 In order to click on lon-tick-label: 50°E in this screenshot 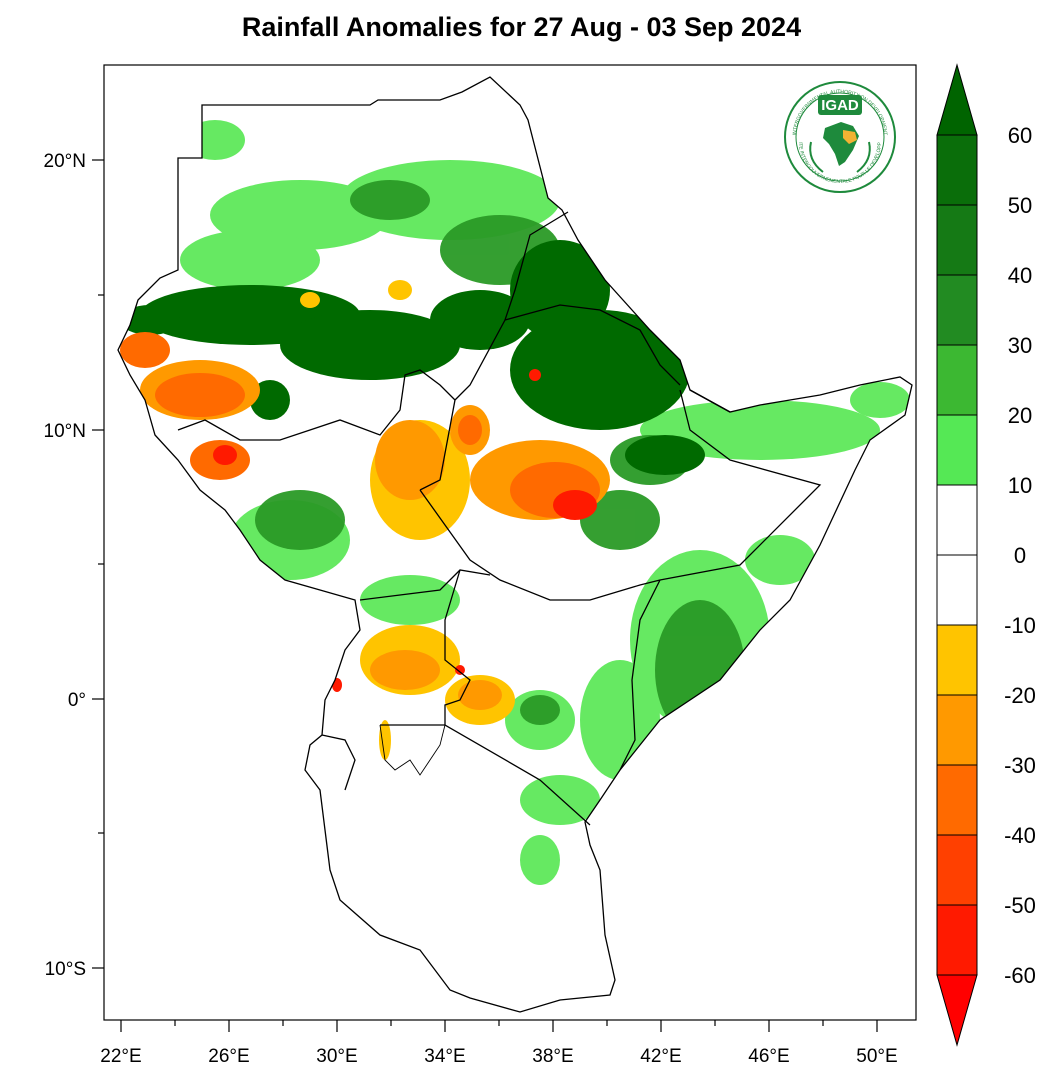, I will do `click(876, 1056)`.